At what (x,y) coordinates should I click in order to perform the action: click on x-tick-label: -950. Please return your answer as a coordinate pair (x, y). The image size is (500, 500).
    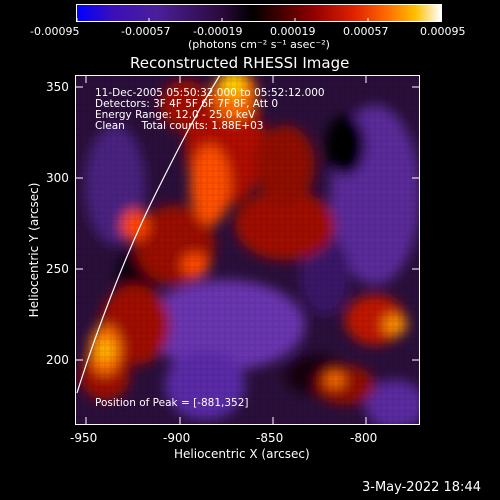
    Looking at the image, I should click on (84, 438).